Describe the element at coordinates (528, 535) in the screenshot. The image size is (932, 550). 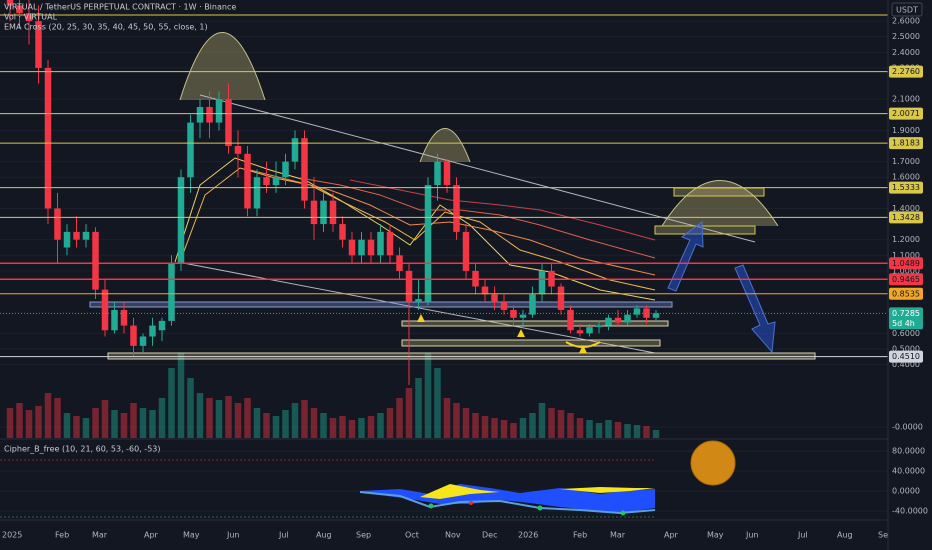
I see `x-tick-label: 2026` at that location.